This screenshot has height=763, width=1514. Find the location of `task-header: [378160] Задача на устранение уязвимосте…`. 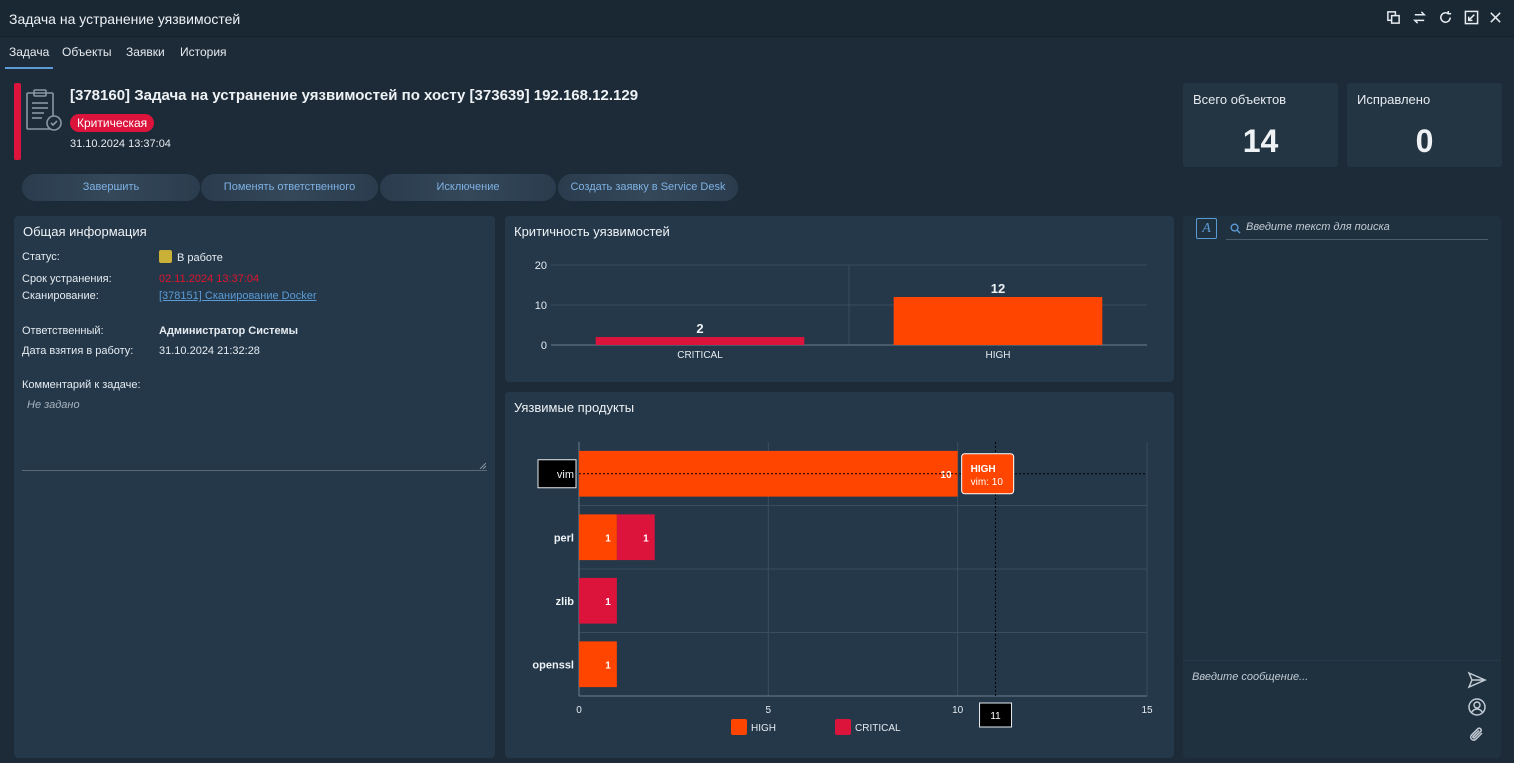

task-header: [378160] Задача на устранение уязвимосте… is located at coordinates (594, 121).